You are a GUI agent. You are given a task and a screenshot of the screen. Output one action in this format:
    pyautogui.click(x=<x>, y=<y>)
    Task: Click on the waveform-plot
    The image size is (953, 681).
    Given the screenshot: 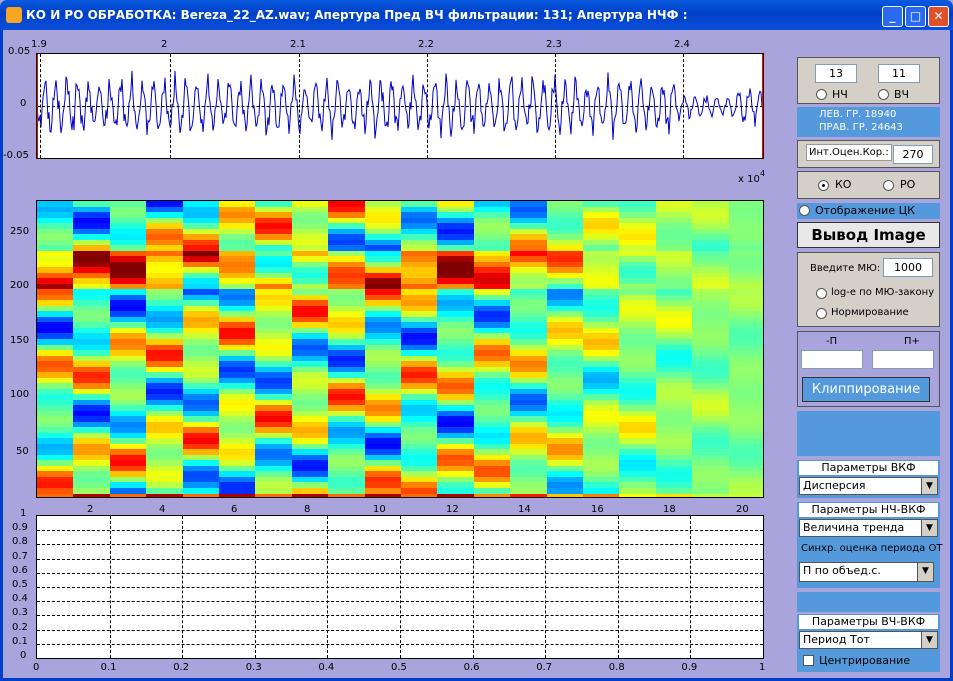 What is the action you would take?
    pyautogui.click(x=400, y=106)
    